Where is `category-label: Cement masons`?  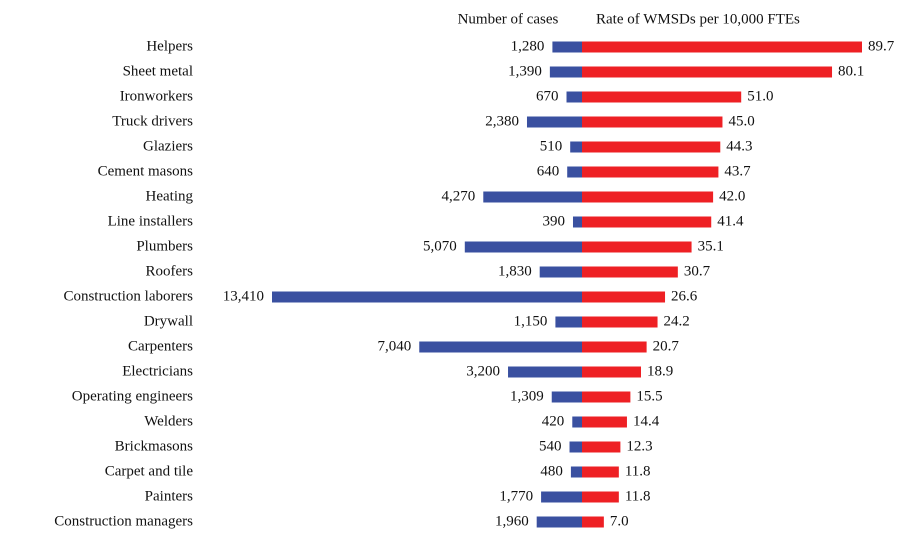
category-label: Cement masons is located at coordinates (146, 171).